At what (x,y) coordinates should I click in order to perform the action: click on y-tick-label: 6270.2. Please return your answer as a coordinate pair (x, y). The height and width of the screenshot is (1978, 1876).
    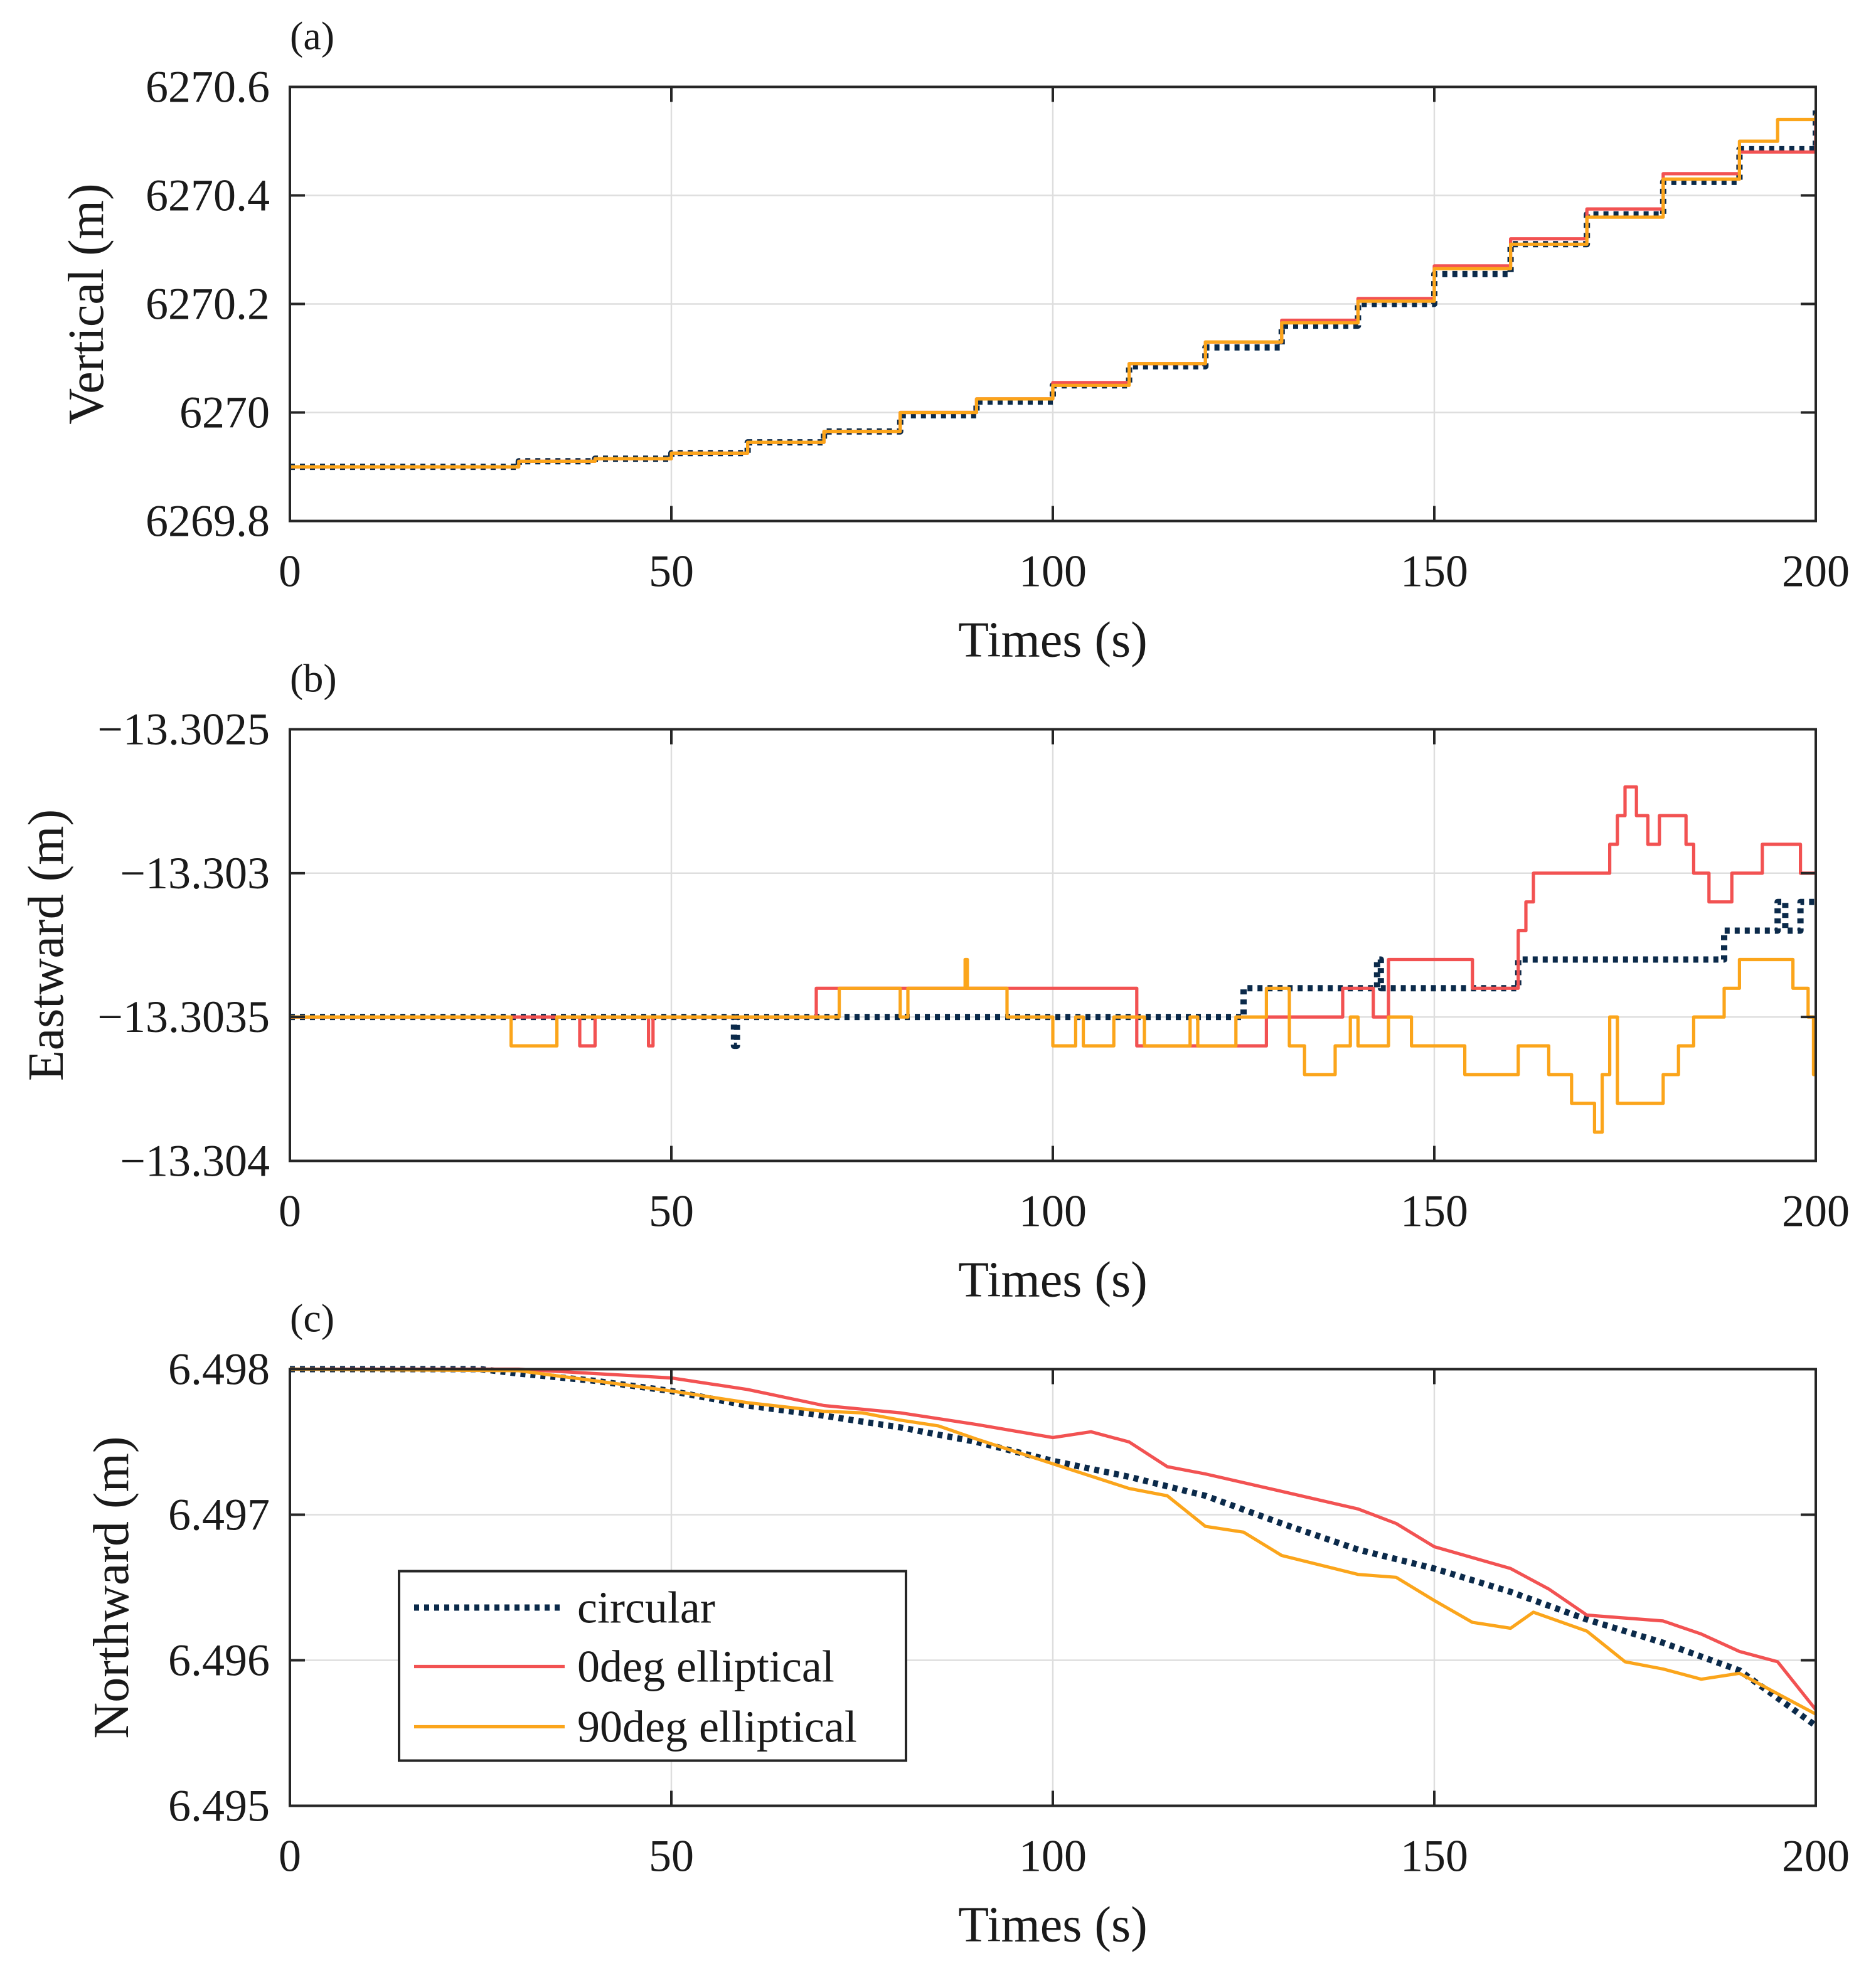
    Looking at the image, I should click on (208, 304).